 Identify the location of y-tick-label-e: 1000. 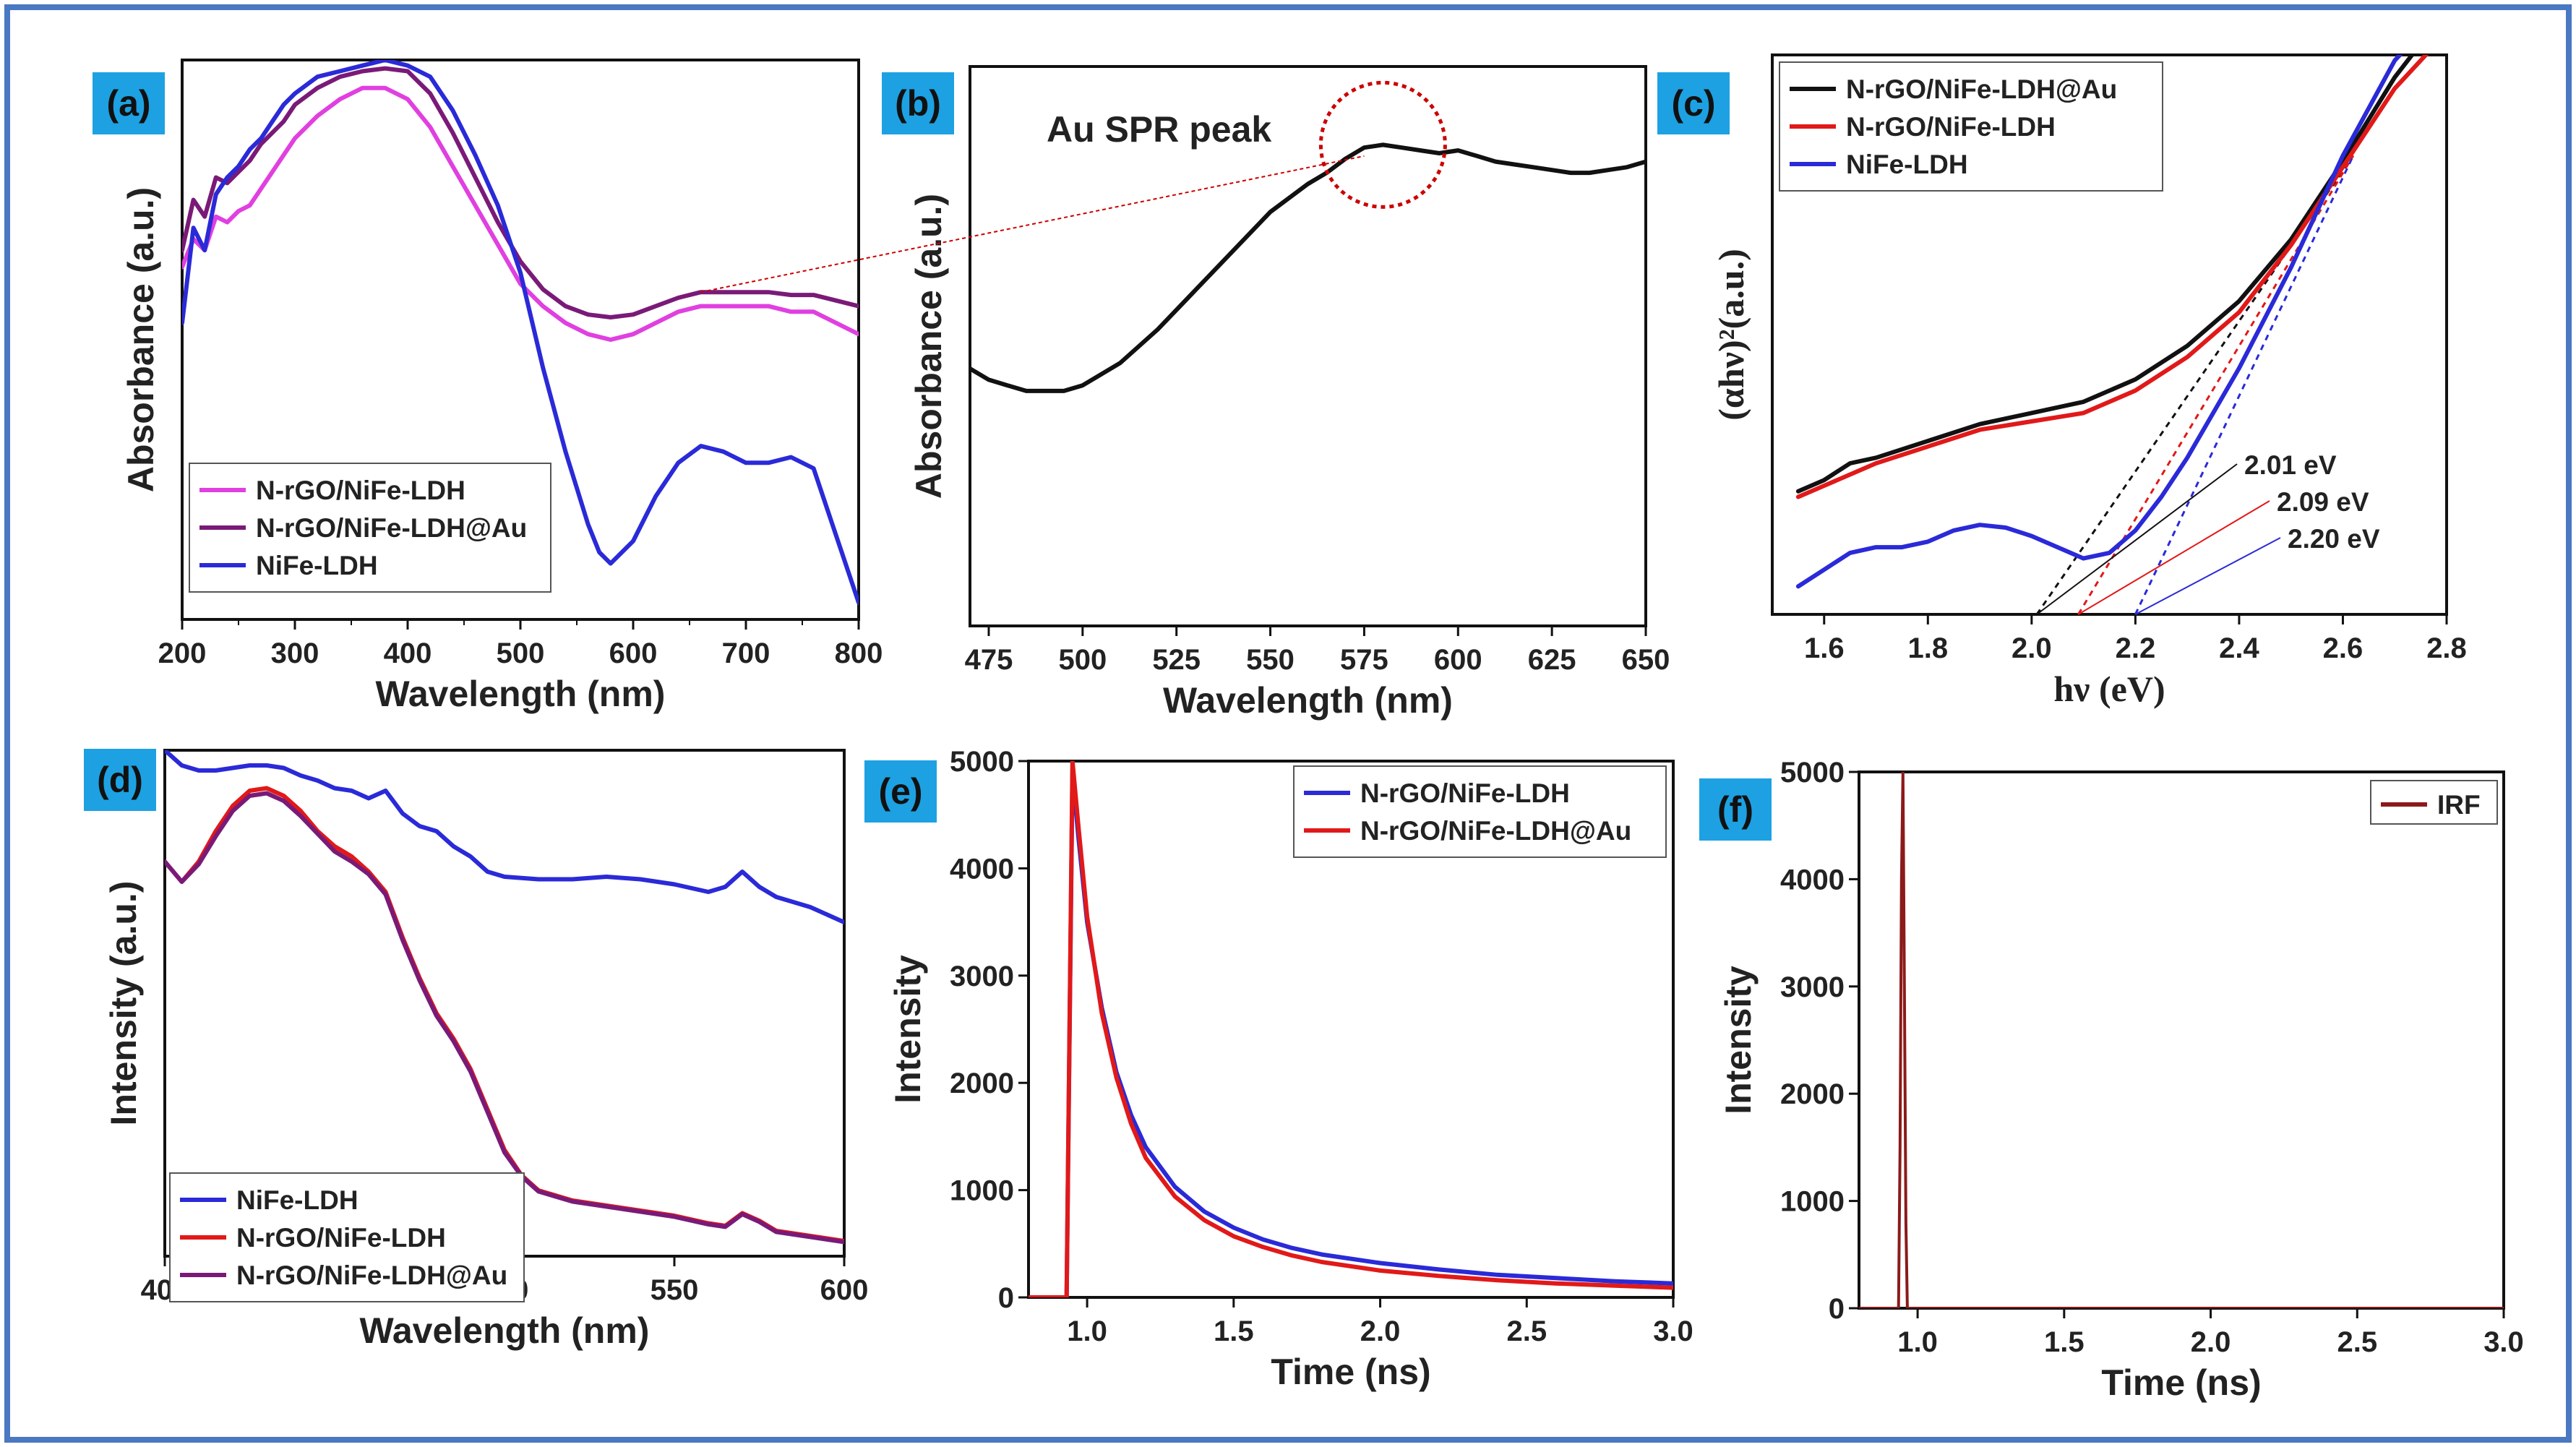
(982, 1191).